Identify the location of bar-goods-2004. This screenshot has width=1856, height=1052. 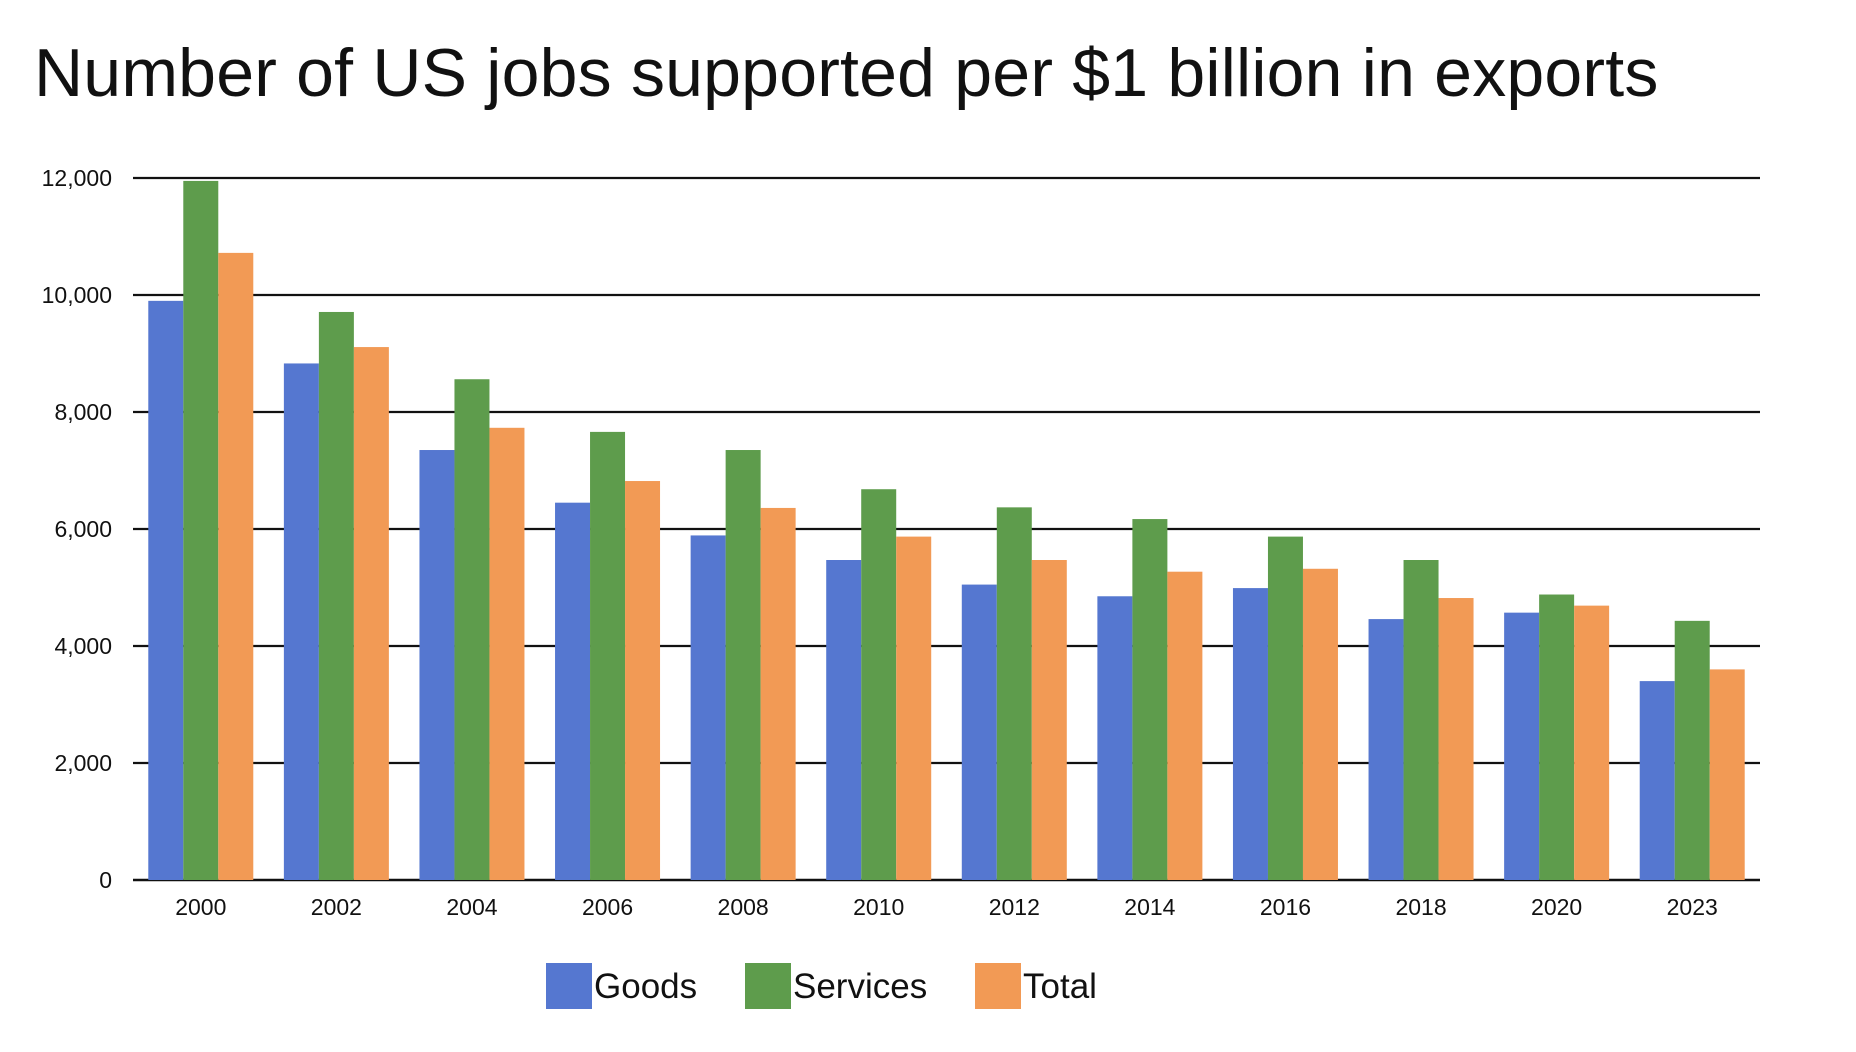
(437, 665).